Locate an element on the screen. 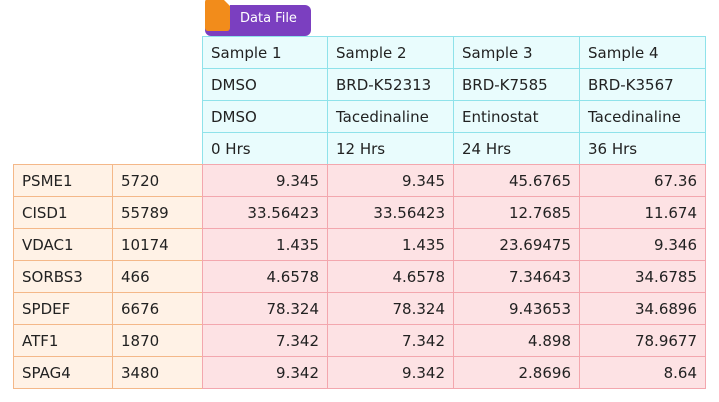  time-cell: 12 Hrs is located at coordinates (391, 149).